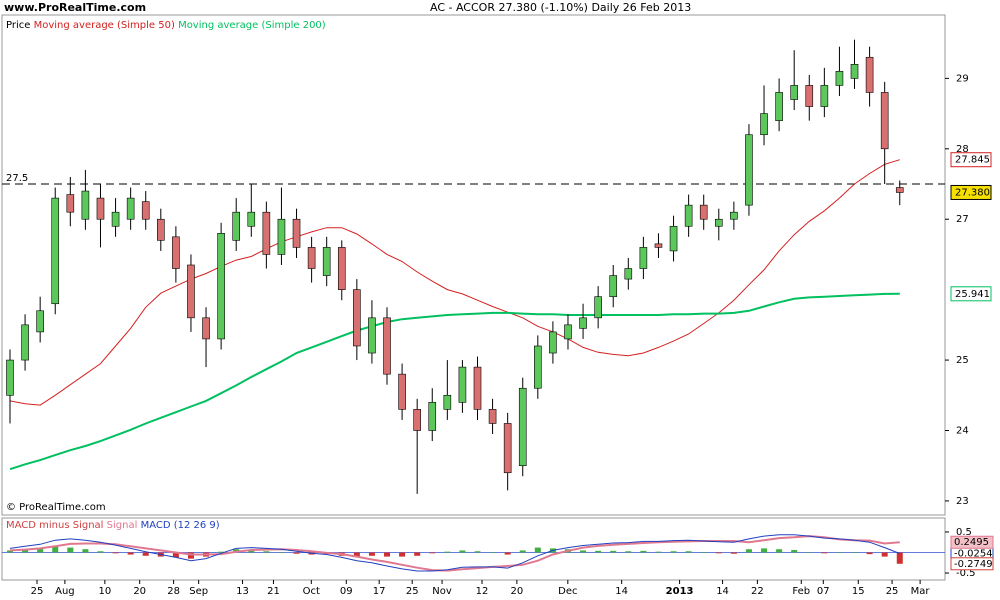 The height and width of the screenshot is (600, 1000). I want to click on y-tick-label: -0.5, so click(966, 573).